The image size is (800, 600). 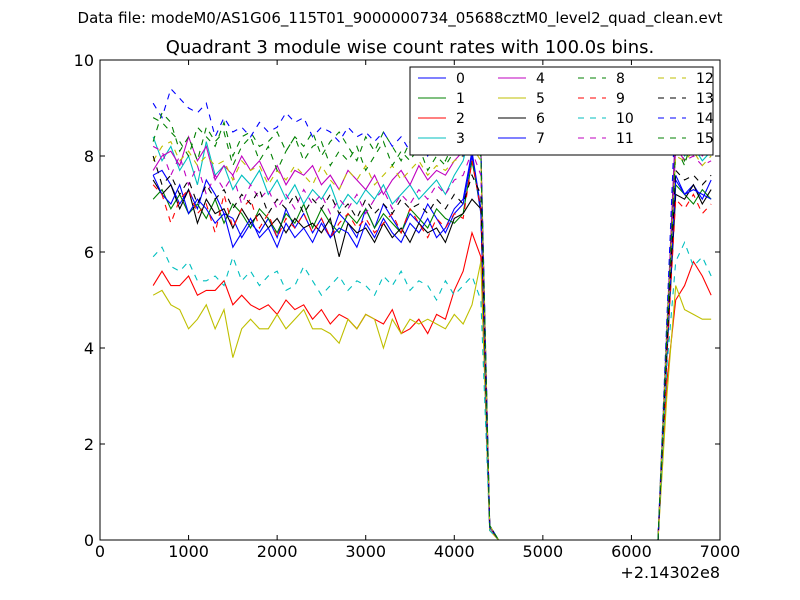 What do you see at coordinates (460, 99) in the screenshot?
I see `legend-label: 1` at bounding box center [460, 99].